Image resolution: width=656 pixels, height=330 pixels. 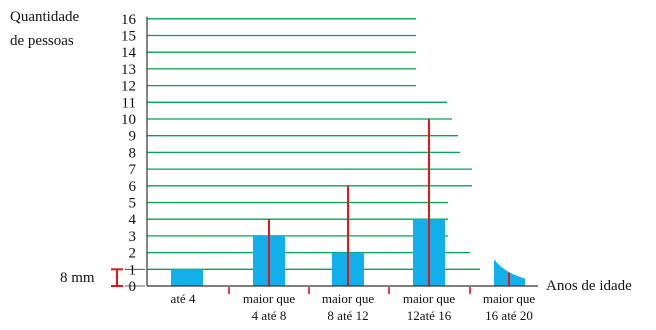 What do you see at coordinates (509, 298) in the screenshot?
I see `x-tick-label-5-line1: maior que` at bounding box center [509, 298].